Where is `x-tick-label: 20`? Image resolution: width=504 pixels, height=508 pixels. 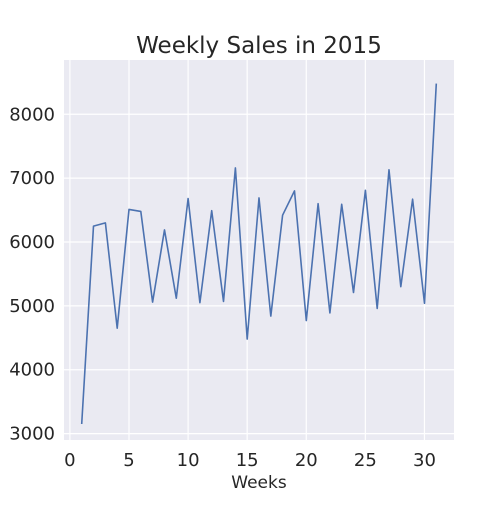 x-tick-label: 20 is located at coordinates (306, 460).